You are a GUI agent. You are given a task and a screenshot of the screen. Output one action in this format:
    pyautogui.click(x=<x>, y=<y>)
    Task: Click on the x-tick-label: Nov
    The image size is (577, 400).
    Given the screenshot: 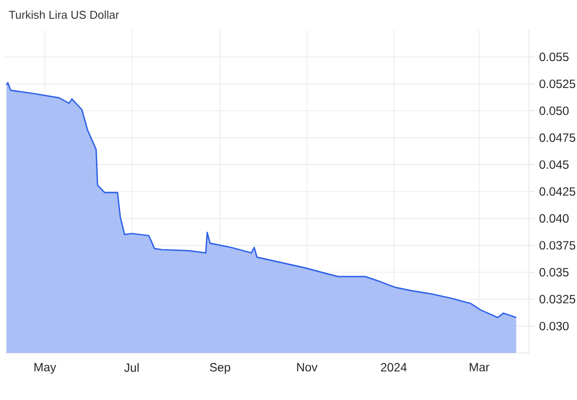 What is the action you would take?
    pyautogui.click(x=307, y=367)
    